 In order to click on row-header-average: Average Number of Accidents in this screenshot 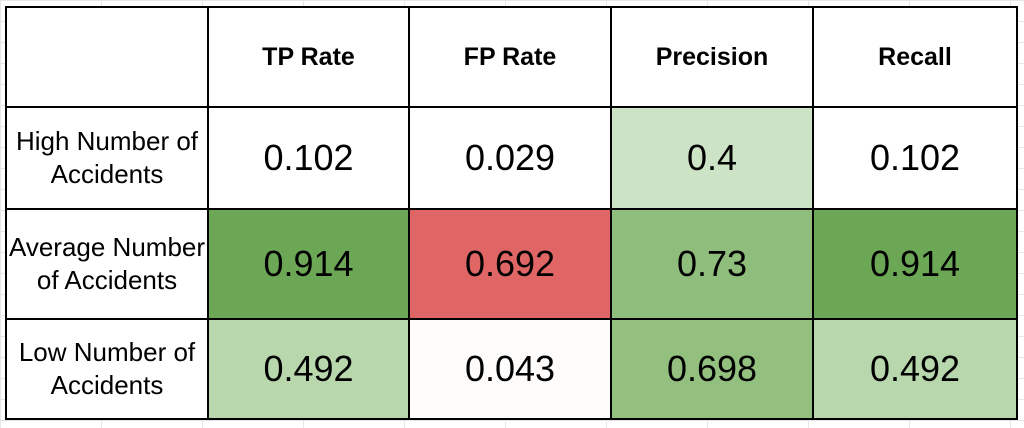, I will do `click(107, 264)`.